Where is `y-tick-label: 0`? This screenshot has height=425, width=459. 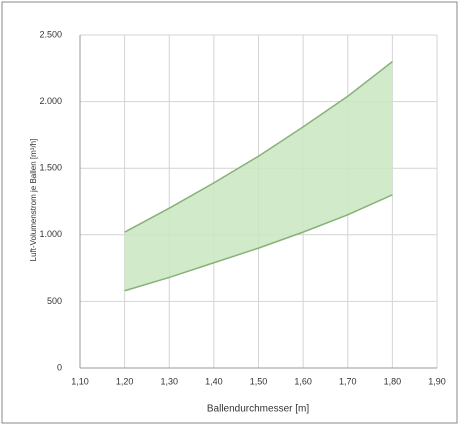
y-tick-label: 0 is located at coordinates (59, 367).